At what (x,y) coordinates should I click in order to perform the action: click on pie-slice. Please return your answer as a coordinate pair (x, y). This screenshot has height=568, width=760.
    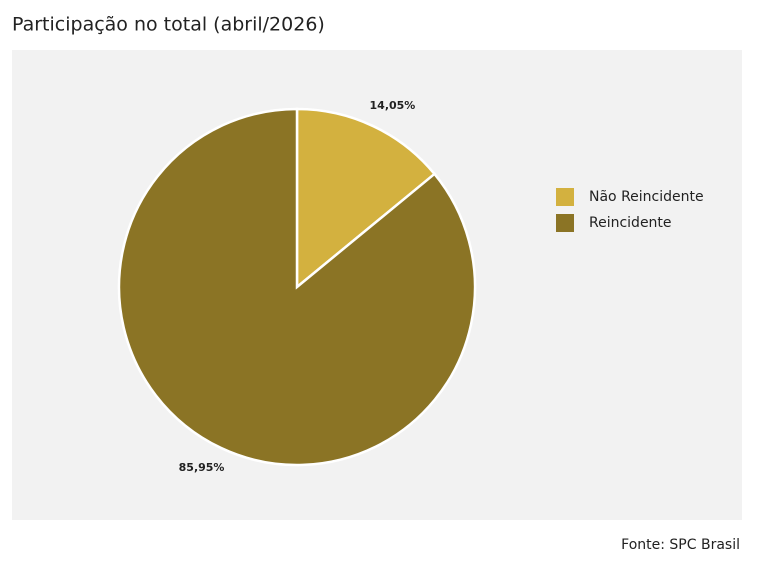
    Looking at the image, I should click on (366, 198).